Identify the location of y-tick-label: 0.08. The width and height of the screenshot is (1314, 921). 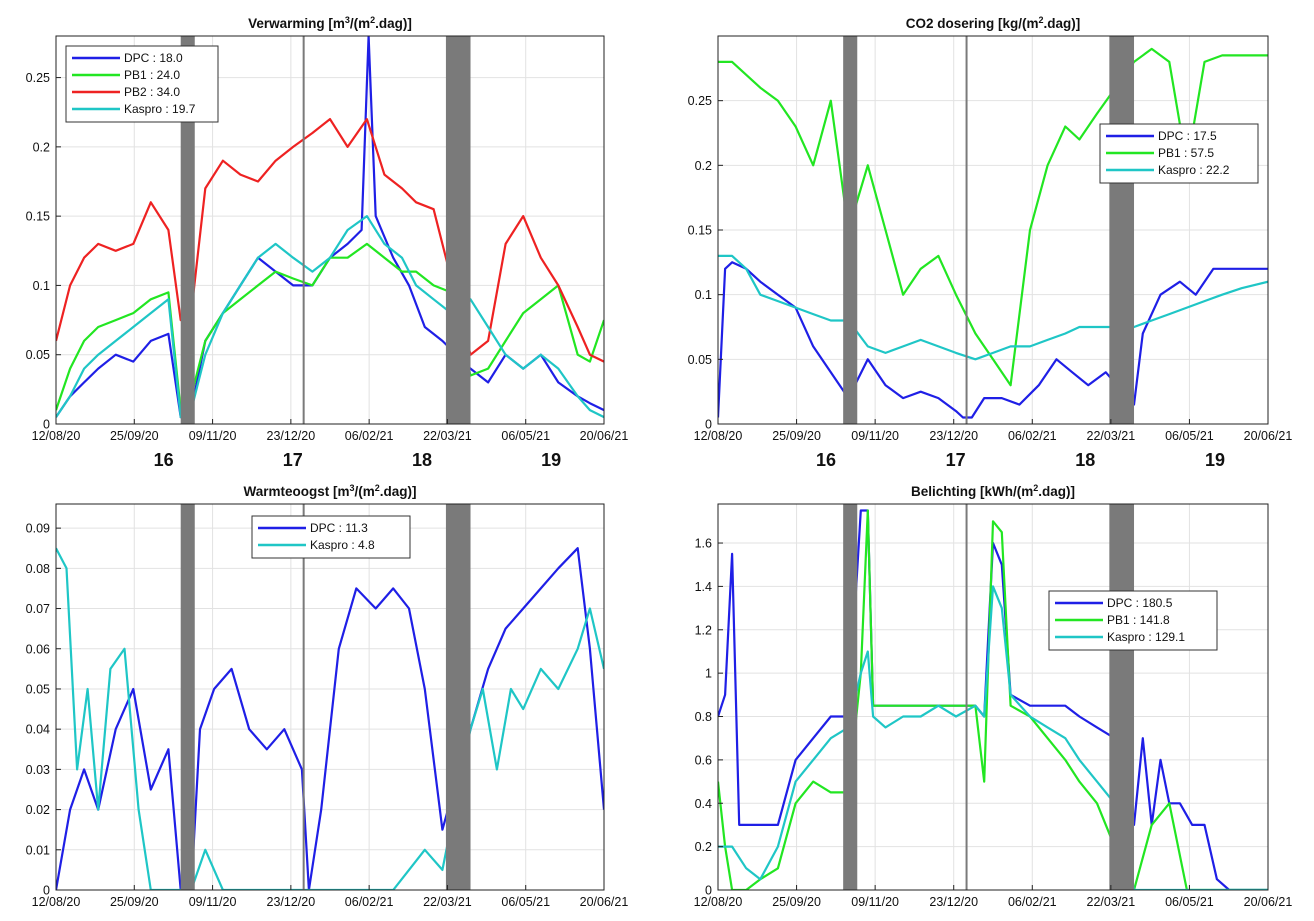
(38, 569).